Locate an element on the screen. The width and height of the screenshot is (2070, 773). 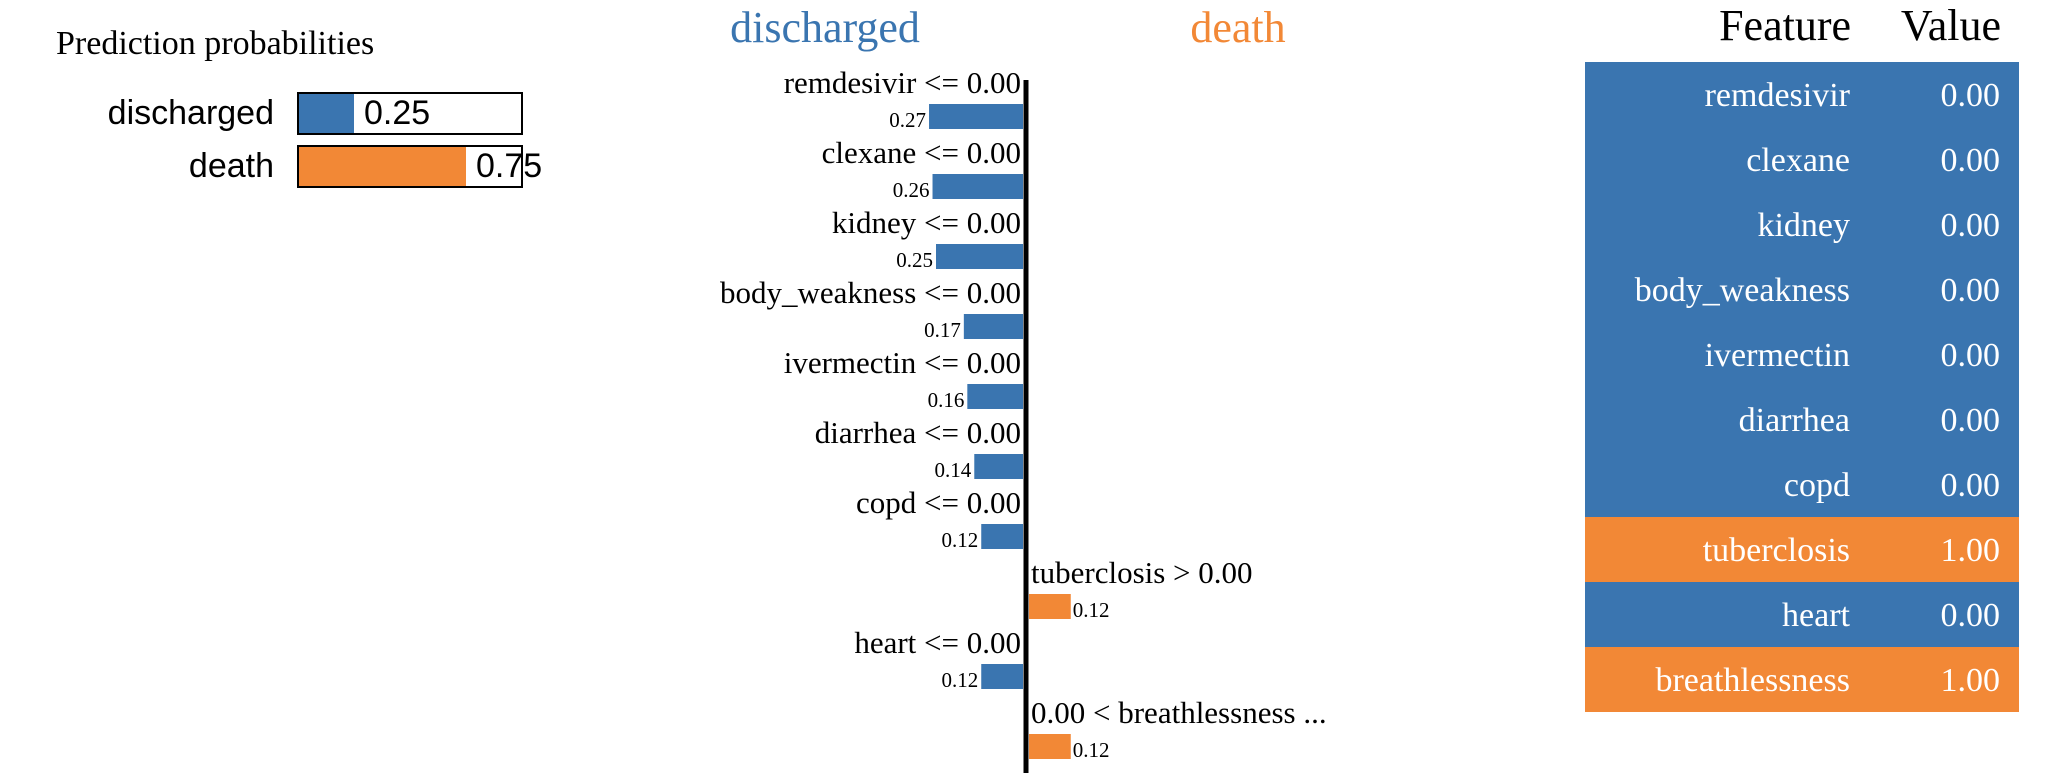
probability-bar-frame-discharged is located at coordinates (410, 113).